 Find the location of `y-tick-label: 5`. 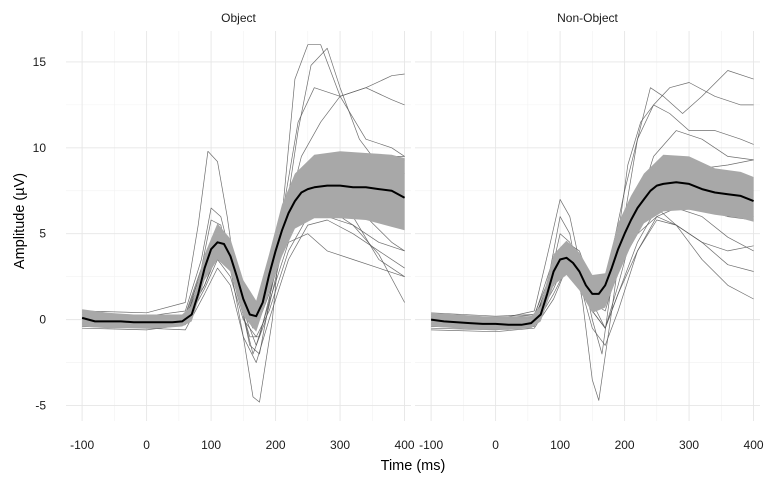

y-tick-label: 5 is located at coordinates (42, 234).